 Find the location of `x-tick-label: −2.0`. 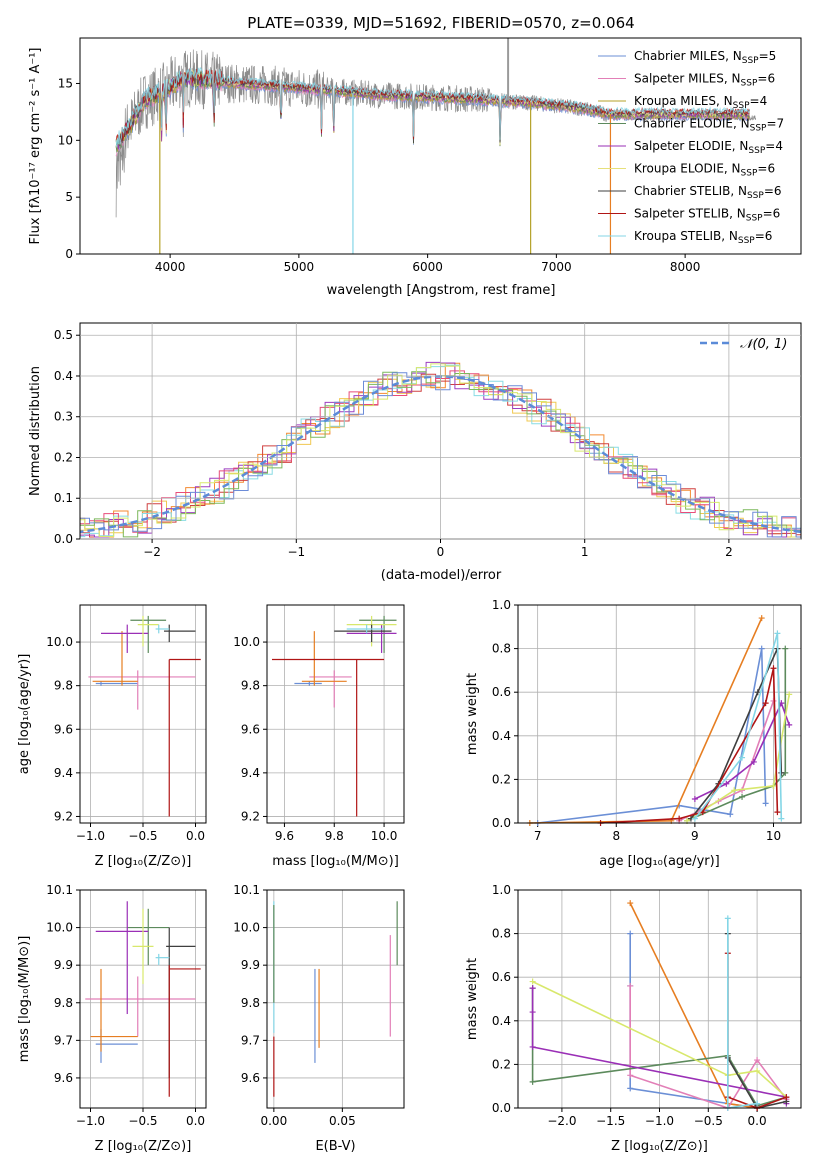

x-tick-label: −2.0 is located at coordinates (561, 1121).